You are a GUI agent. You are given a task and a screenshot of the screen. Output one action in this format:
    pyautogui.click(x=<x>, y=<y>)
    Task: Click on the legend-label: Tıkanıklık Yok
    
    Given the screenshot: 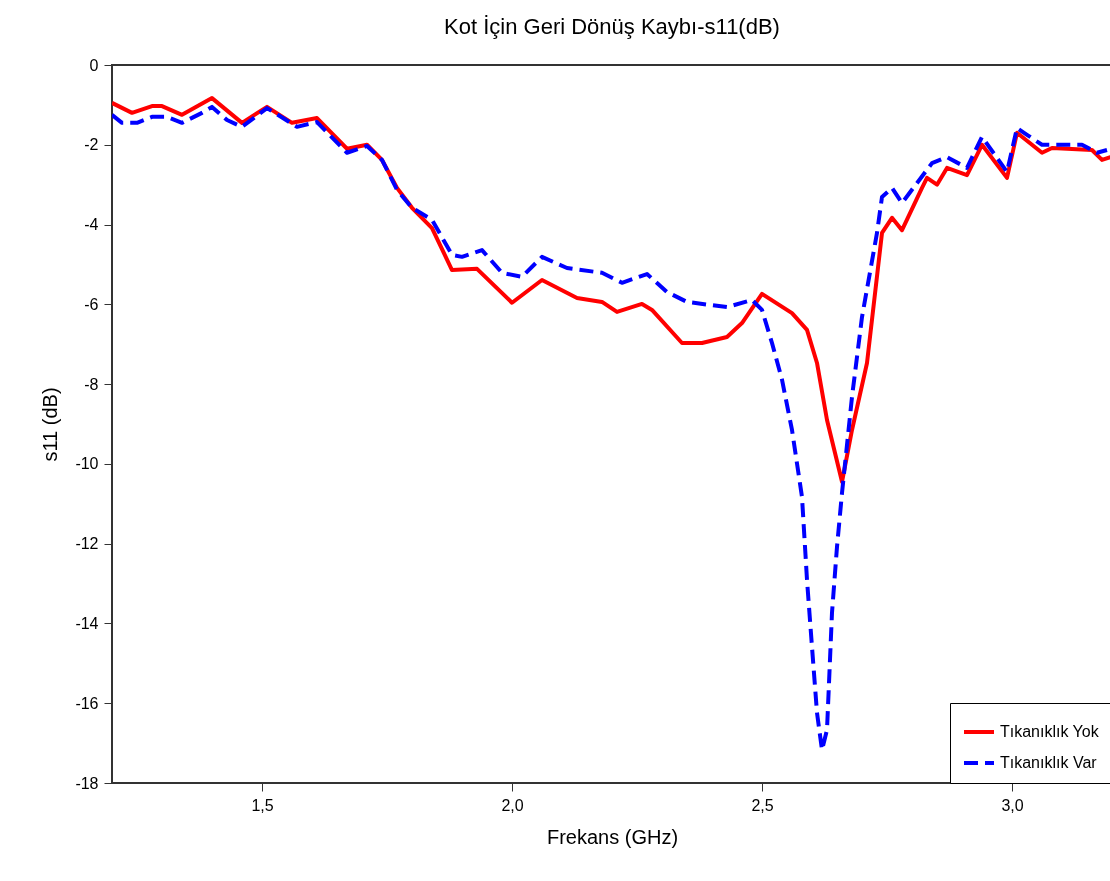 What is the action you would take?
    pyautogui.click(x=1050, y=731)
    